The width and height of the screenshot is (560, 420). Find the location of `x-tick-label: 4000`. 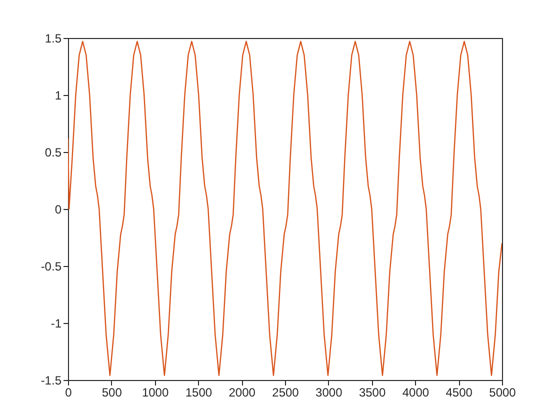

x-tick-label: 4000 is located at coordinates (416, 393).